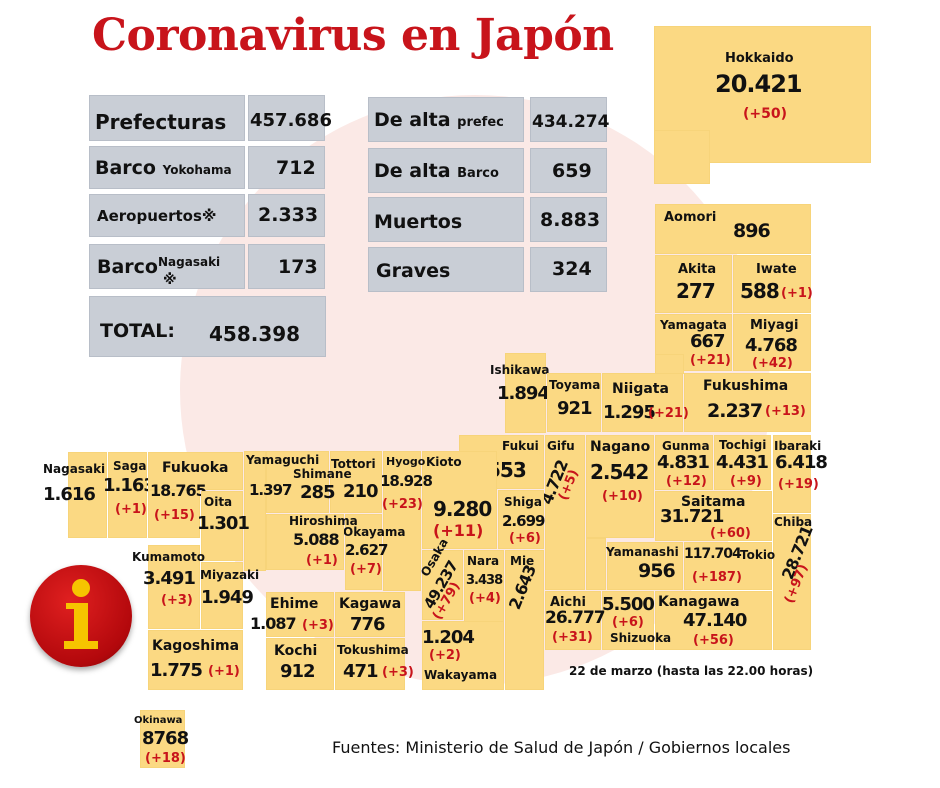 This screenshot has width=940, height=788. Describe the element at coordinates (442, 585) in the screenshot. I see `tile-osaka` at that location.